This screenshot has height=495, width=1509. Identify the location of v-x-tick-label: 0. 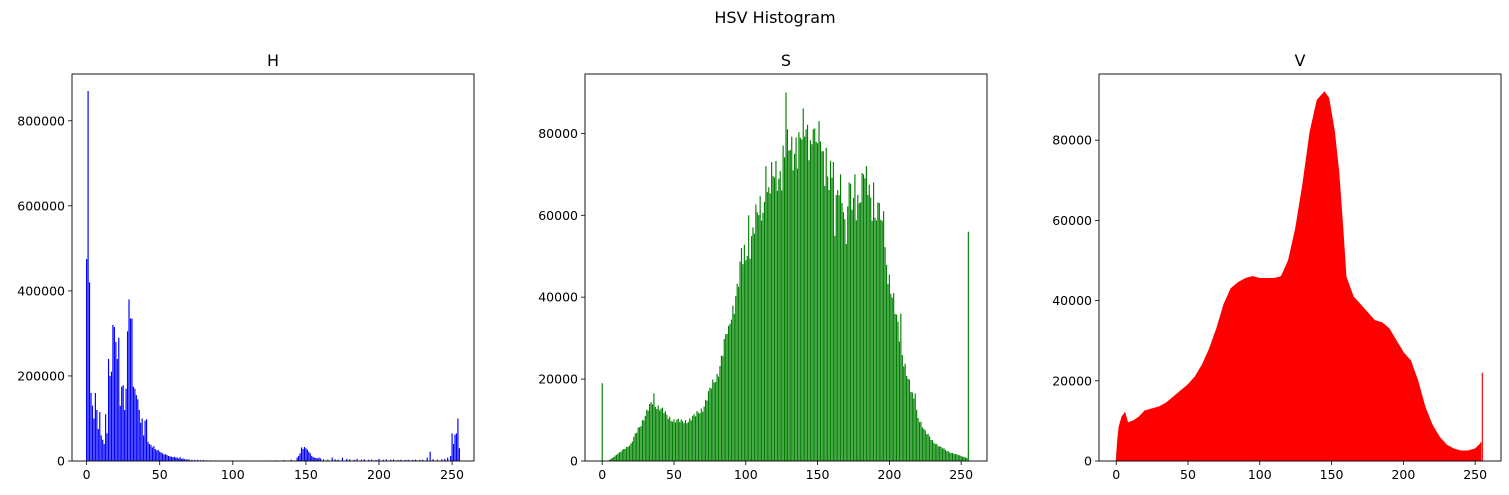
(1116, 474).